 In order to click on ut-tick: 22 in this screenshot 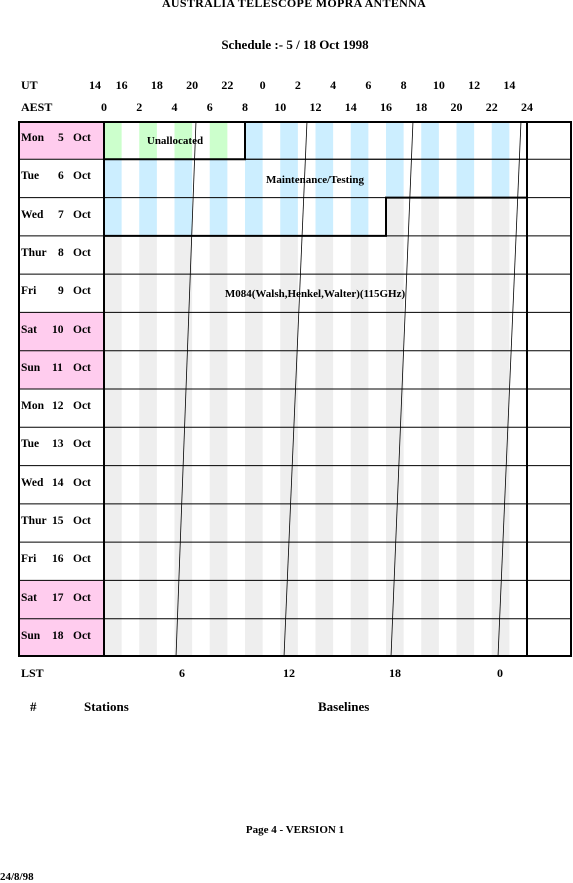, I will do `click(227, 85)`.